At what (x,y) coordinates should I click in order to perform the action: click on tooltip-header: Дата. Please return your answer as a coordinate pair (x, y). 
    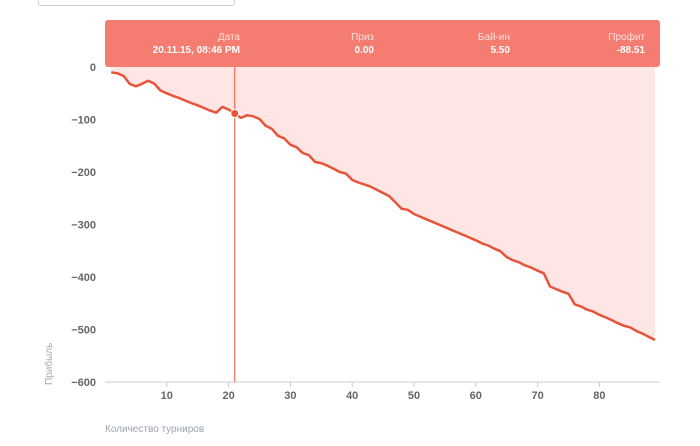
    Looking at the image, I should click on (229, 37).